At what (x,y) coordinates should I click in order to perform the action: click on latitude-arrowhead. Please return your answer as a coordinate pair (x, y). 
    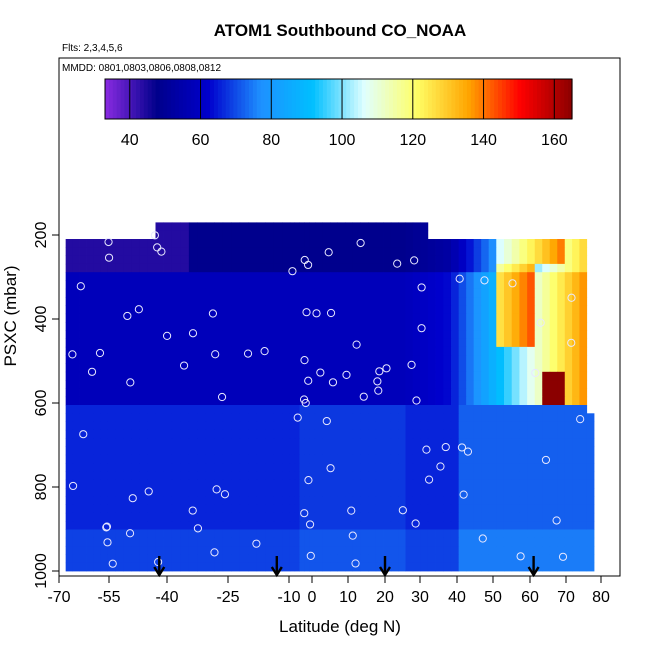
    Looking at the image, I should click on (385, 572).